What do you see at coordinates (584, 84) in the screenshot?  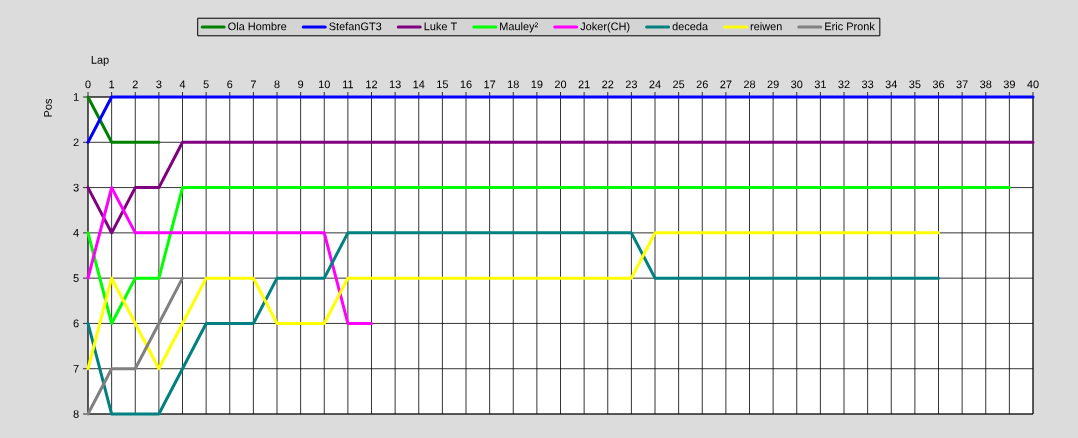 I see `x-tick-label: 21` at bounding box center [584, 84].